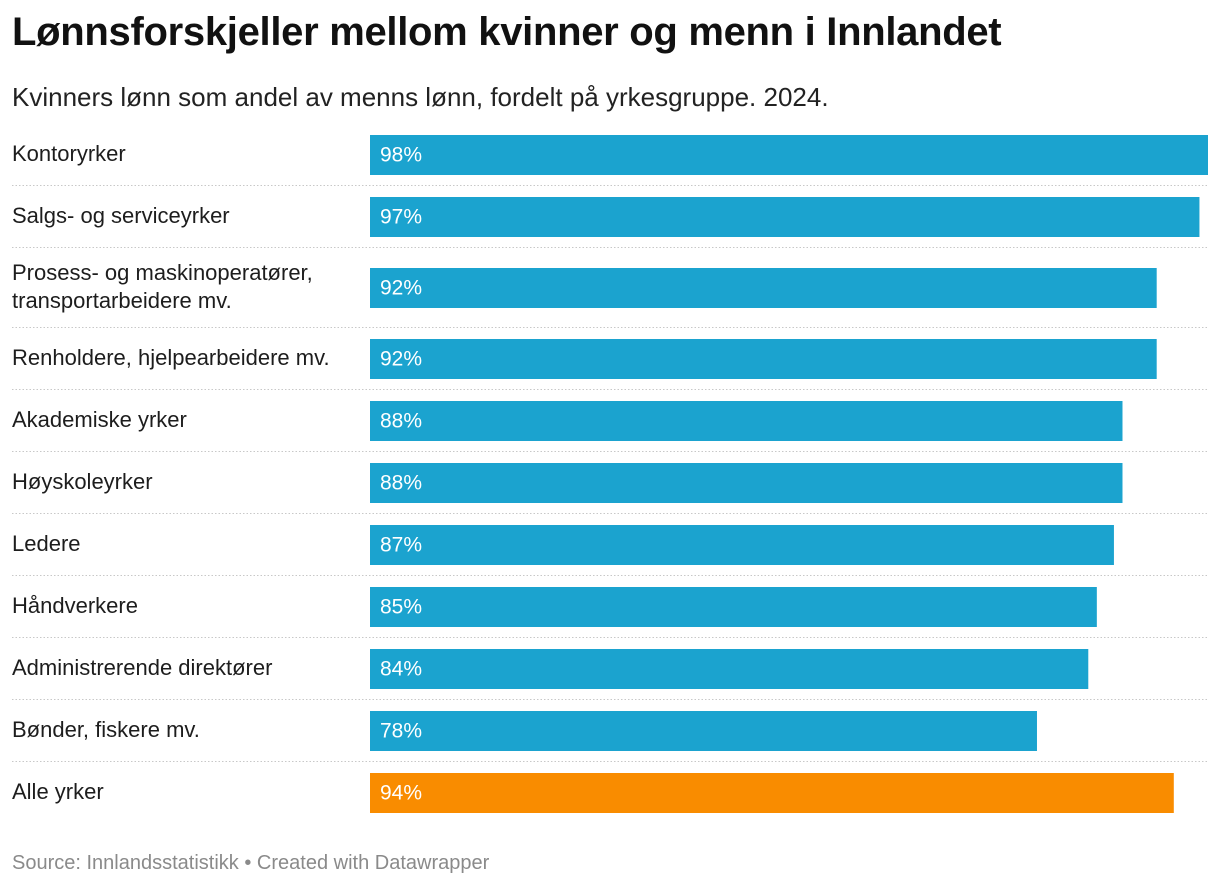 The image size is (1220, 888). What do you see at coordinates (772, 793) in the screenshot?
I see `bar-highlight` at bounding box center [772, 793].